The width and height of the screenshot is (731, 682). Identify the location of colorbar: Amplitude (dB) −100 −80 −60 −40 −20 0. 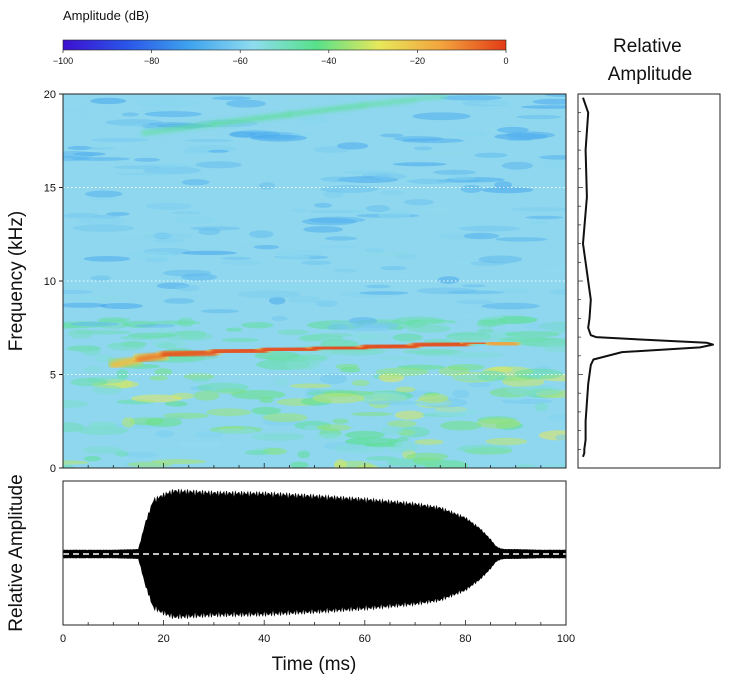
(281, 37).